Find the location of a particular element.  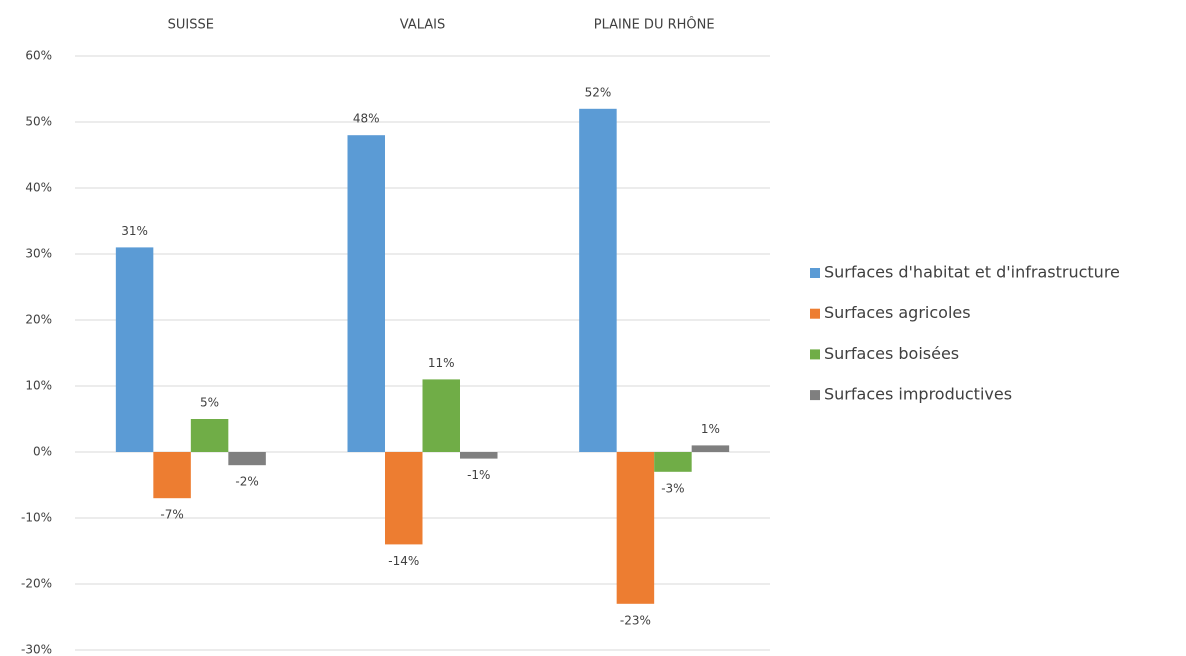

data-label: 5% is located at coordinates (209, 403).